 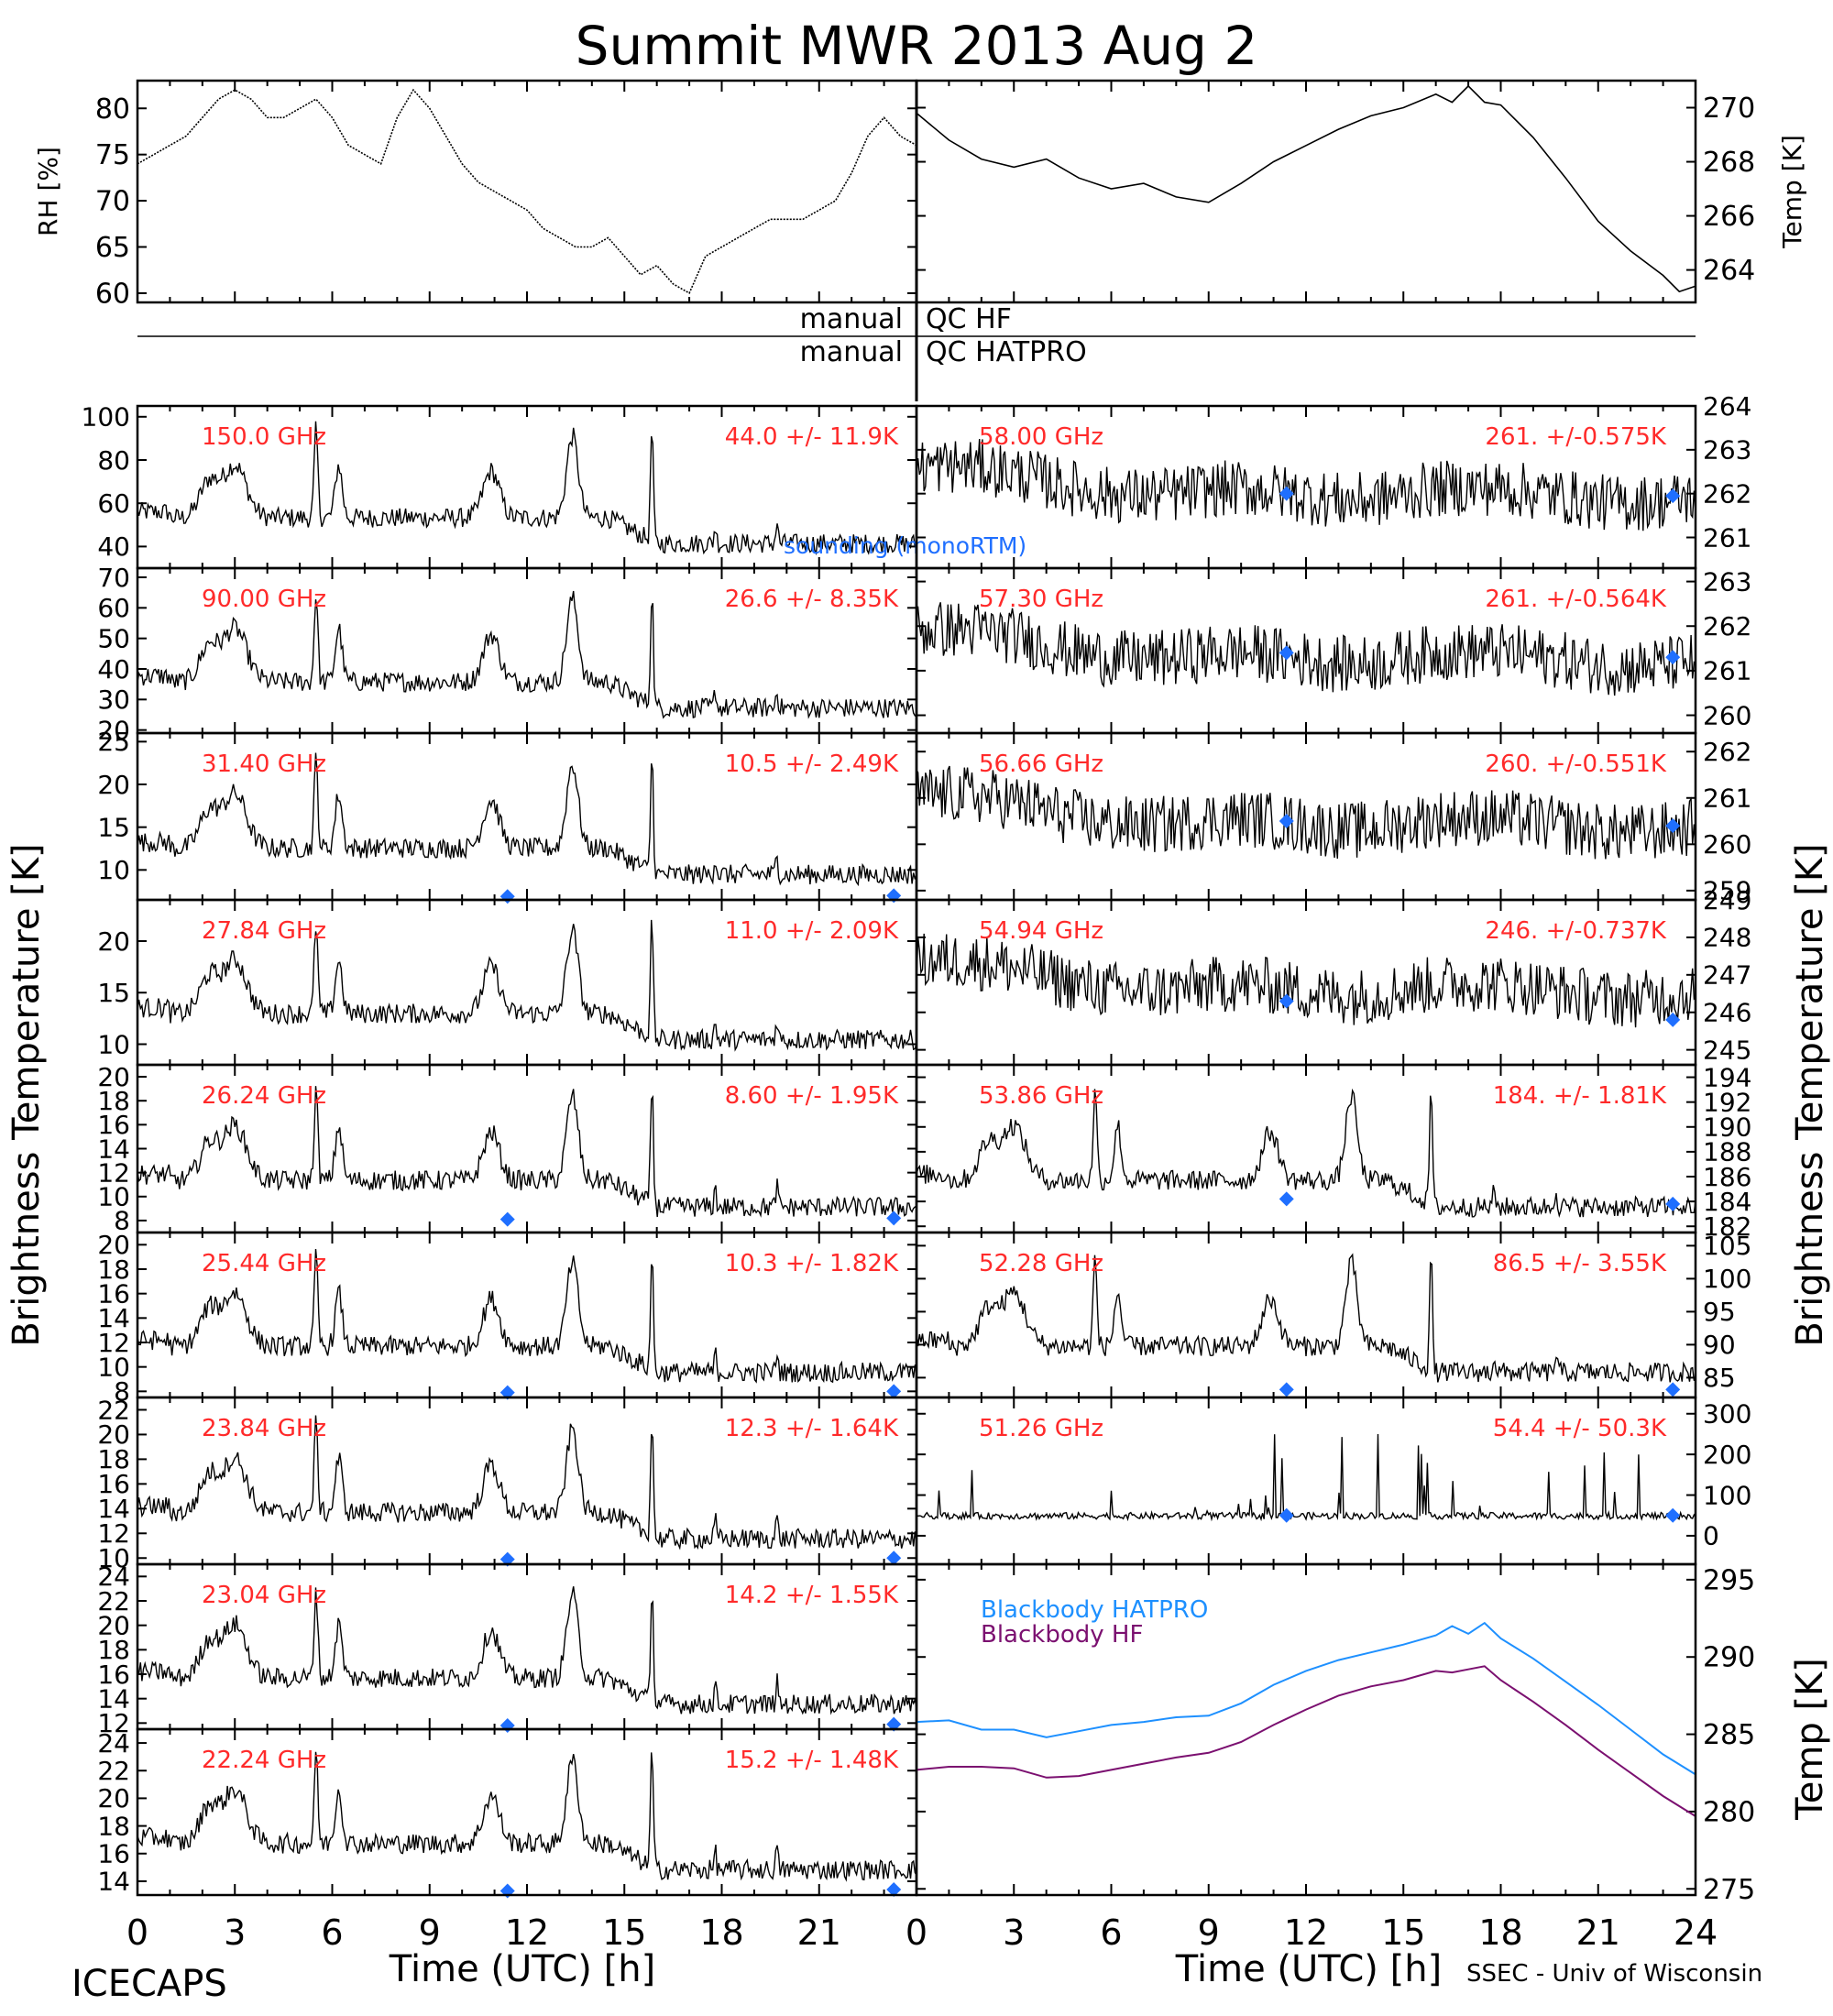 I want to click on frequency-label: 26.24 GHz, so click(x=264, y=1096).